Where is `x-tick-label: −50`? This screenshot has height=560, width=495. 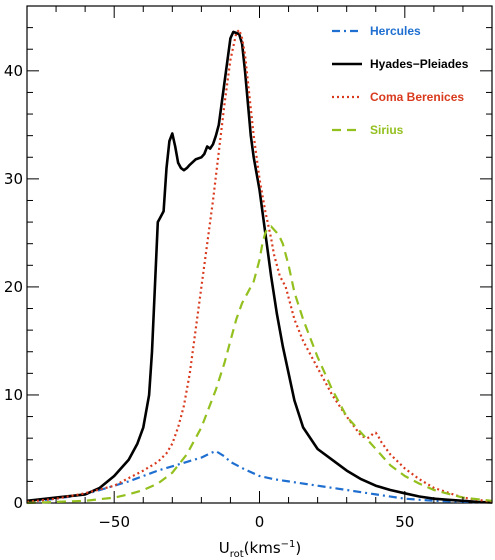
x-tick-label: −50 is located at coordinates (114, 522).